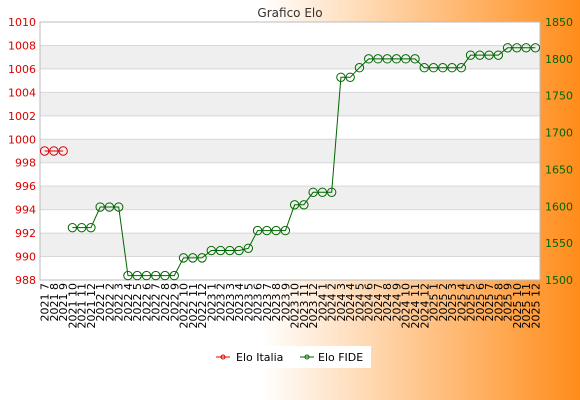 The width and height of the screenshot is (580, 400). I want to click on left-axis-tick-label: 994, so click(25, 210).